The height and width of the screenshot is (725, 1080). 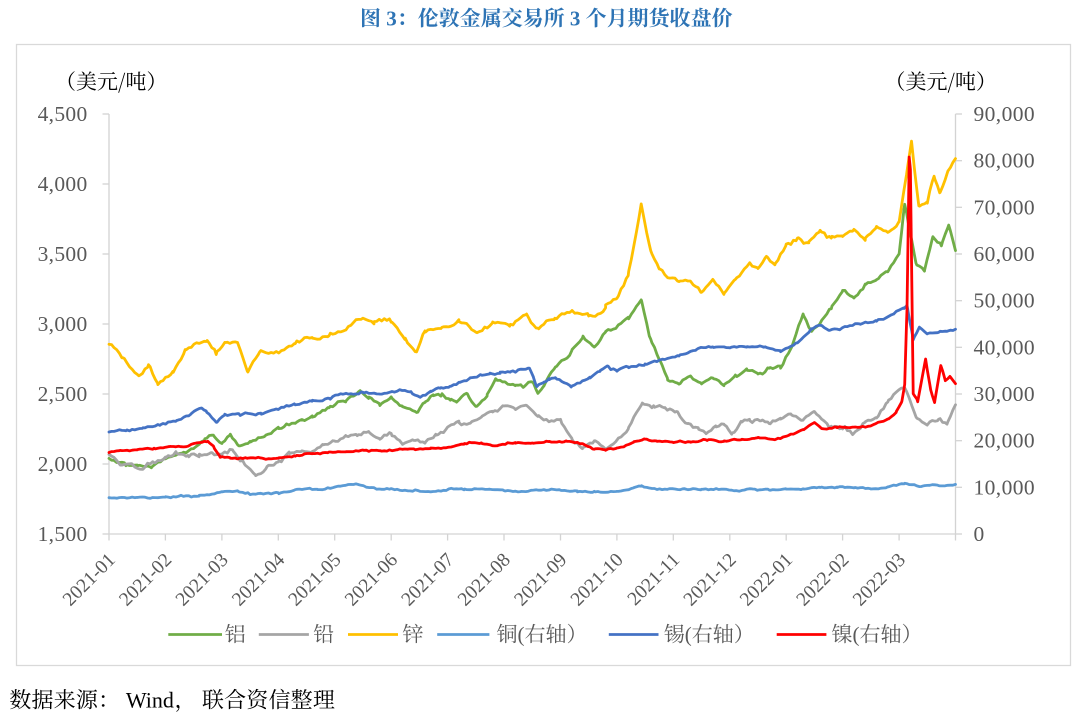 I want to click on svg-text: 1,500, so click(x=63, y=534).